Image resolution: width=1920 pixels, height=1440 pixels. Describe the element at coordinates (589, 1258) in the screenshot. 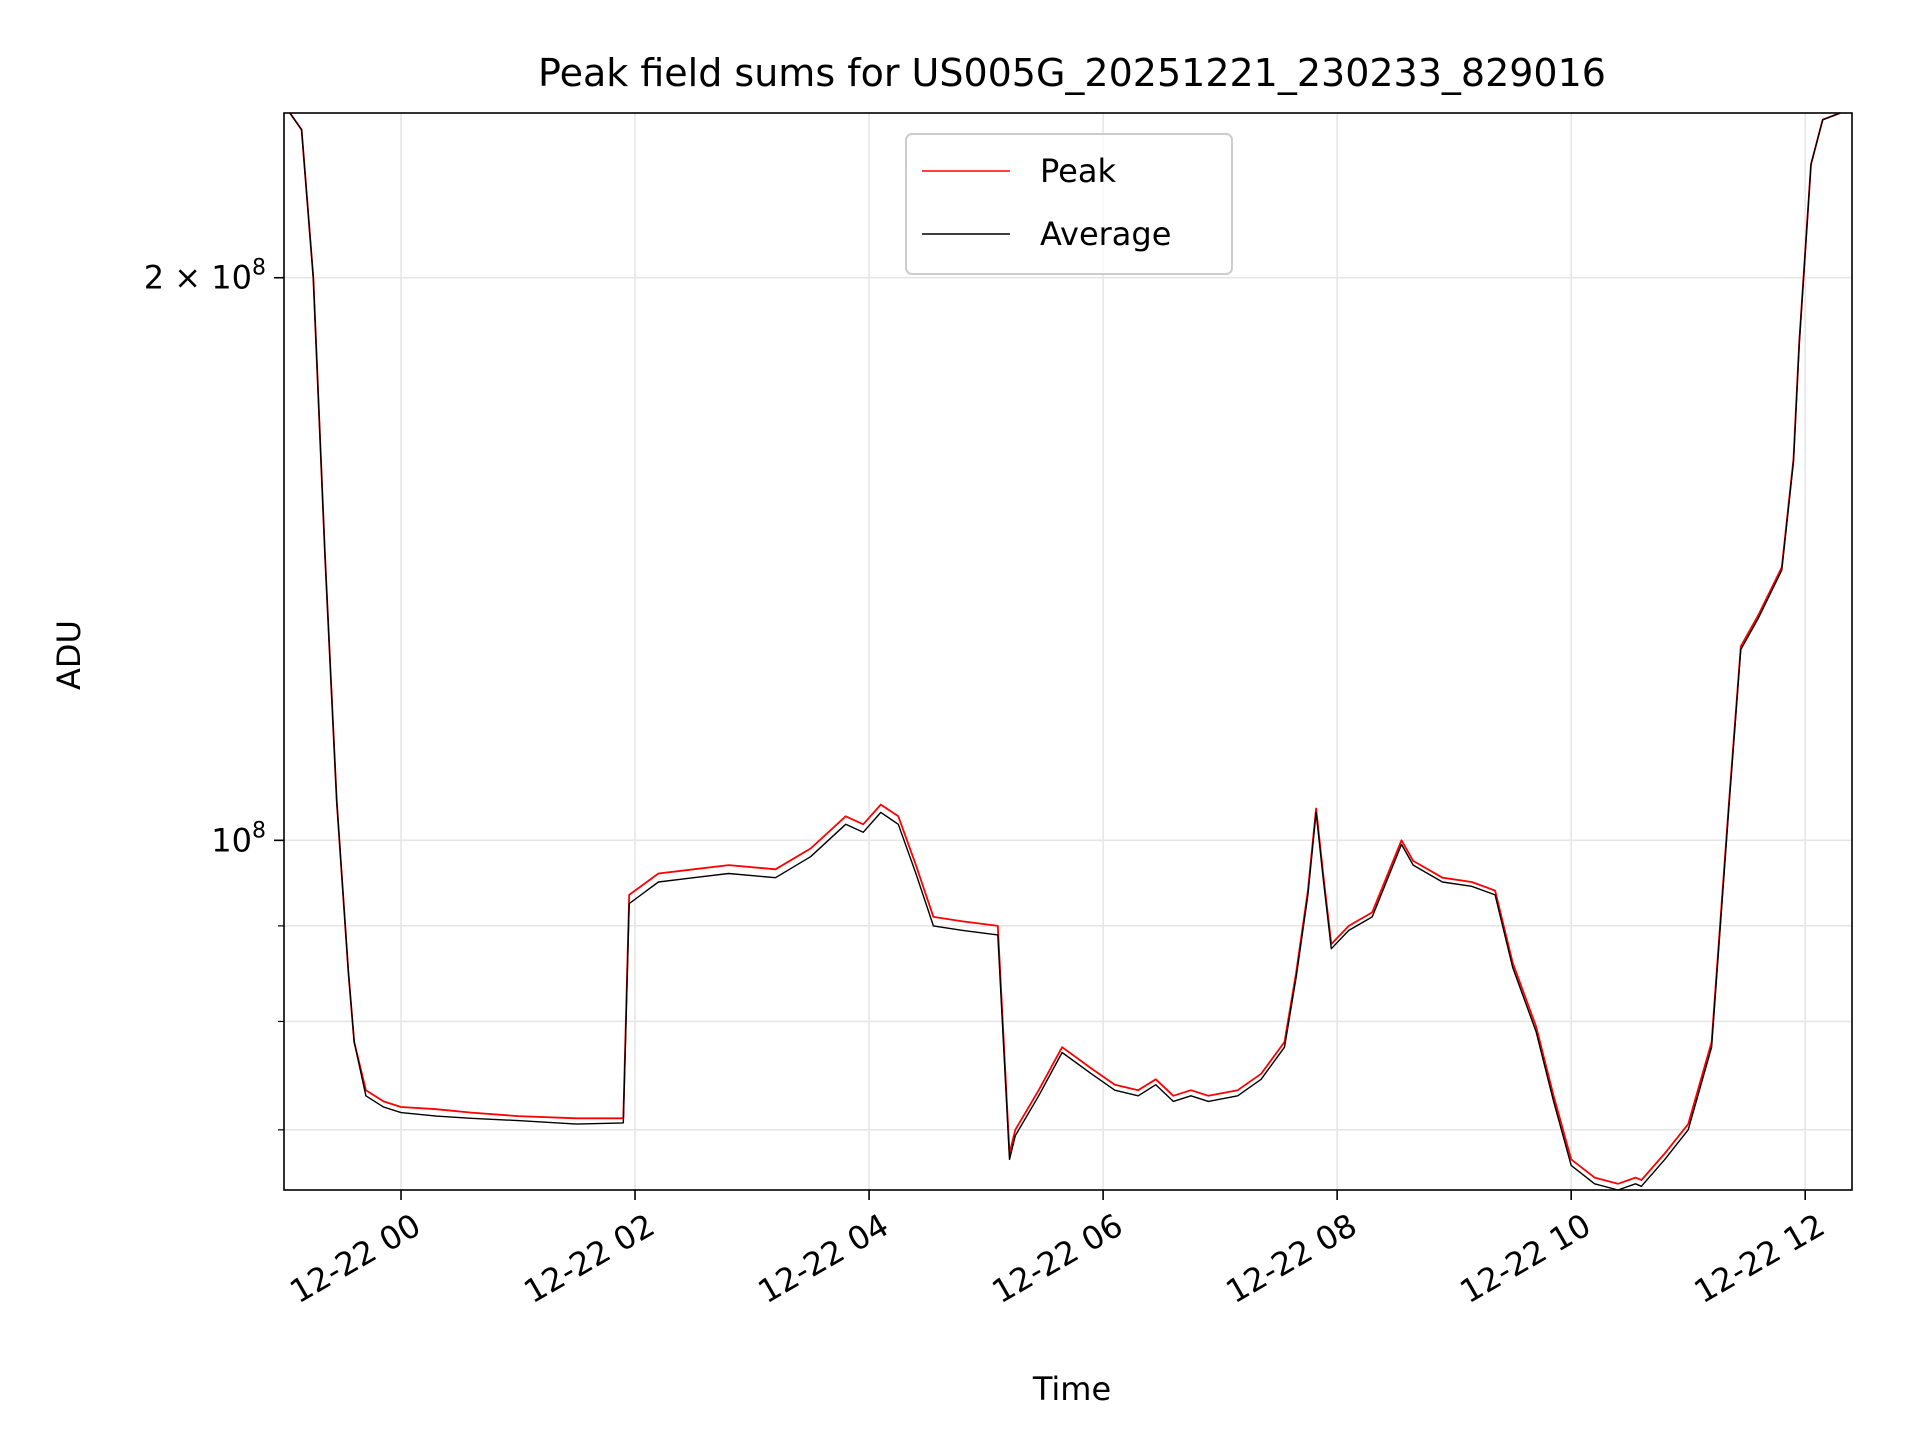

I see `x-tick-label: 12-22 02` at that location.